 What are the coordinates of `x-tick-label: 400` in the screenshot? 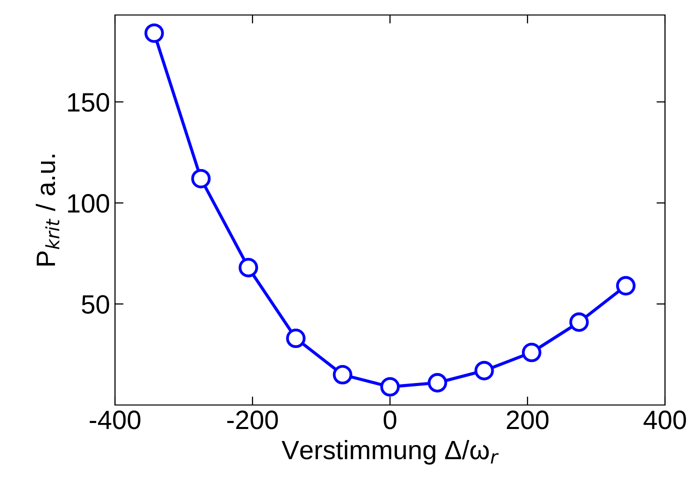 It's located at (665, 420).